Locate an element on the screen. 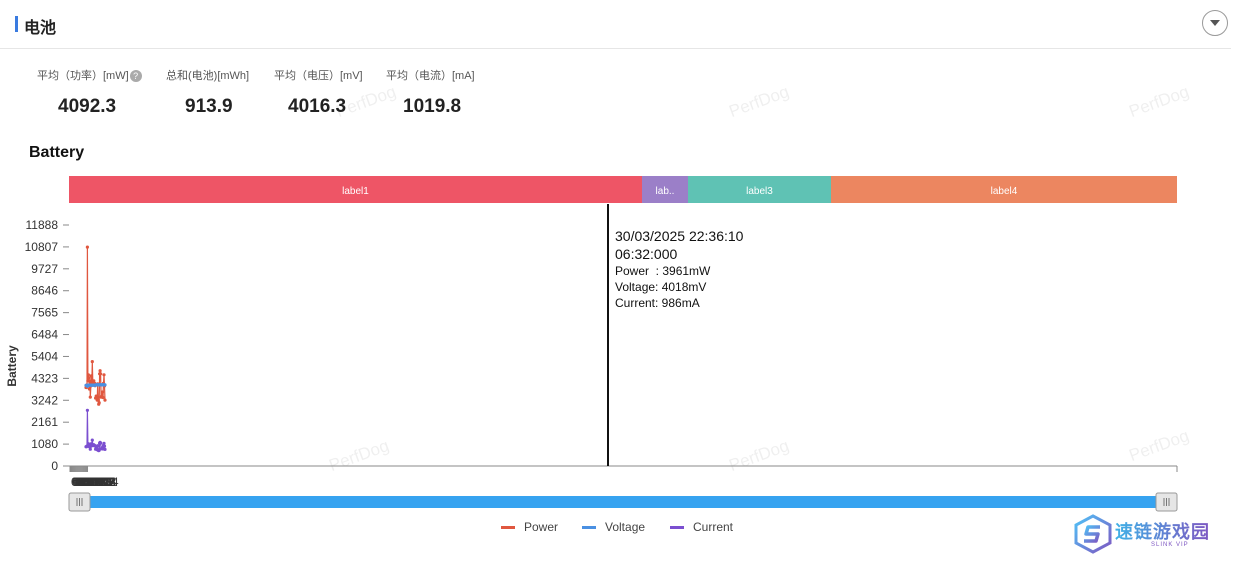 Image resolution: width=1251 pixels, height=561 pixels. label-segment-text: label1 is located at coordinates (355, 191).